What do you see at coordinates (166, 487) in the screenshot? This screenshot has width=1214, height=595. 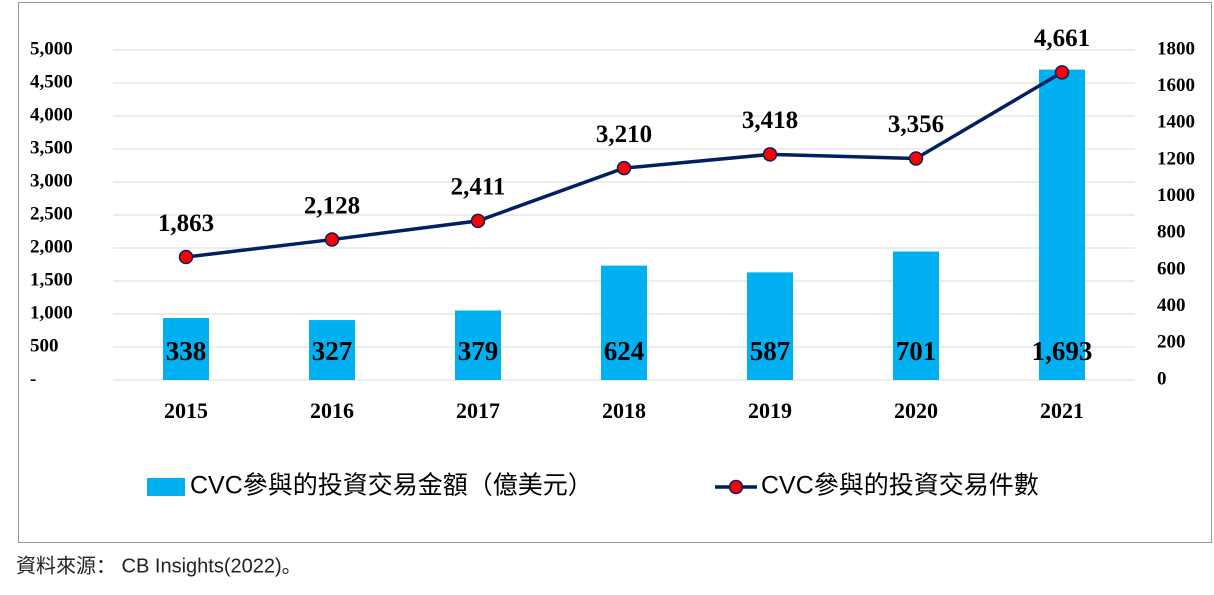 I see `legend-swatch` at bounding box center [166, 487].